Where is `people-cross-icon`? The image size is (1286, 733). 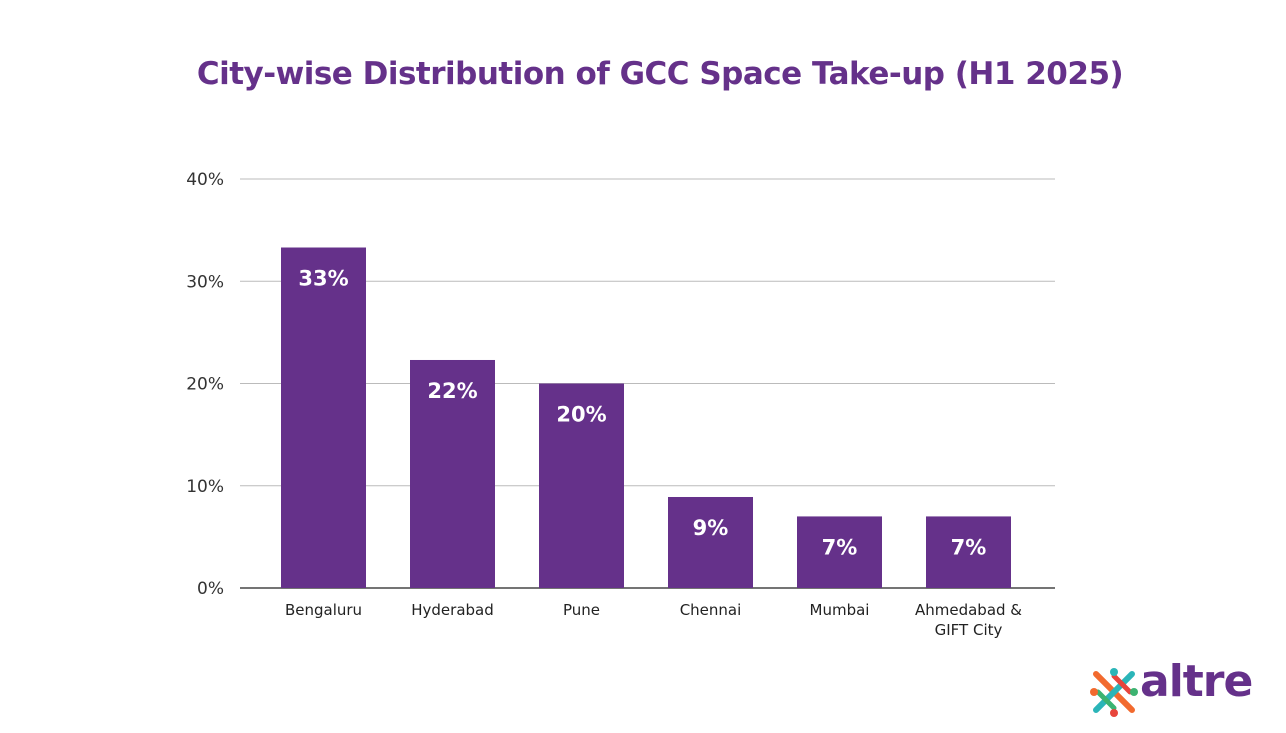
people-cross-icon is located at coordinates (1114, 692).